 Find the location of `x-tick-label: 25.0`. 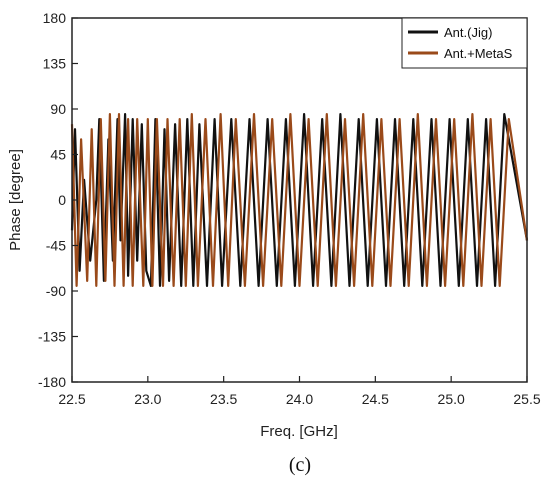

x-tick-label: 25.0 is located at coordinates (451, 399).